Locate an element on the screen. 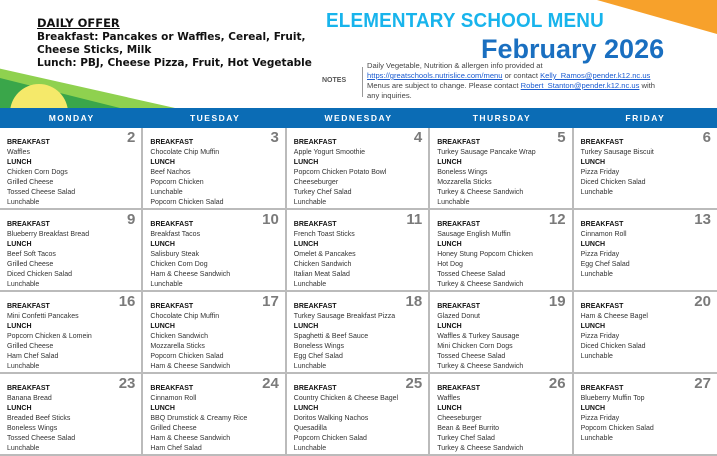  day-number: 27 is located at coordinates (702, 383).